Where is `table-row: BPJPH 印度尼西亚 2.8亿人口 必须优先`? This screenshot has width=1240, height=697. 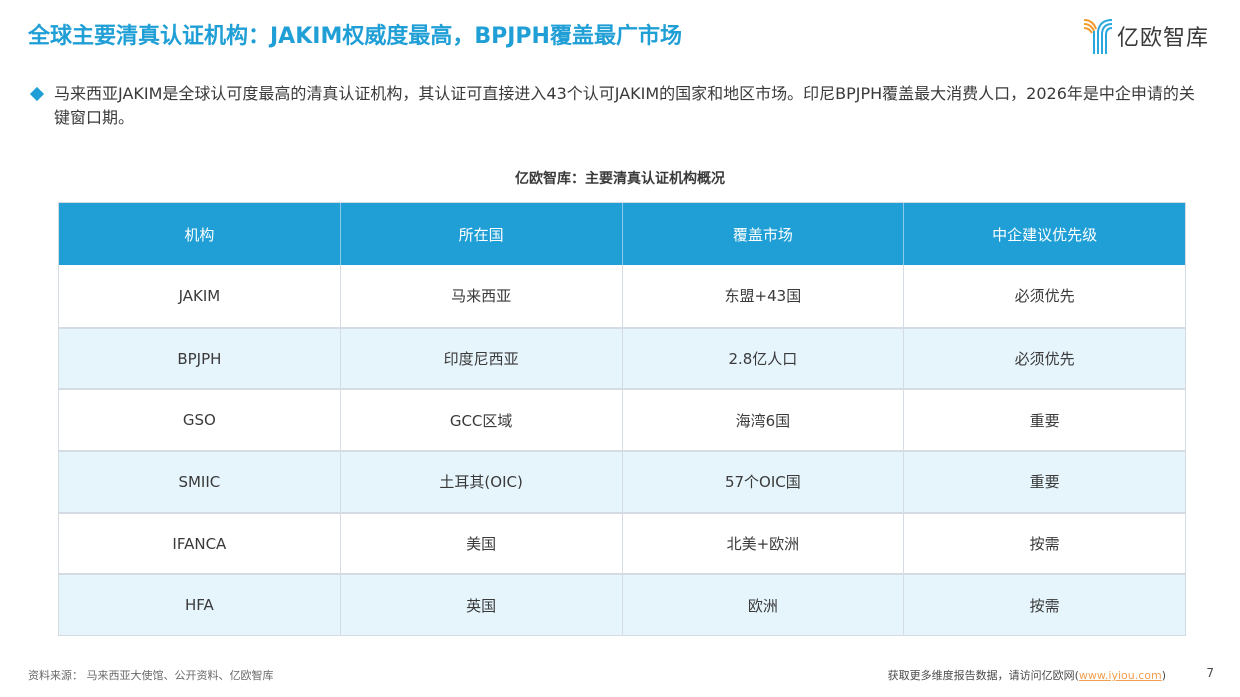 table-row: BPJPH 印度尼西亚 2.8亿人口 必须优先 is located at coordinates (622, 357).